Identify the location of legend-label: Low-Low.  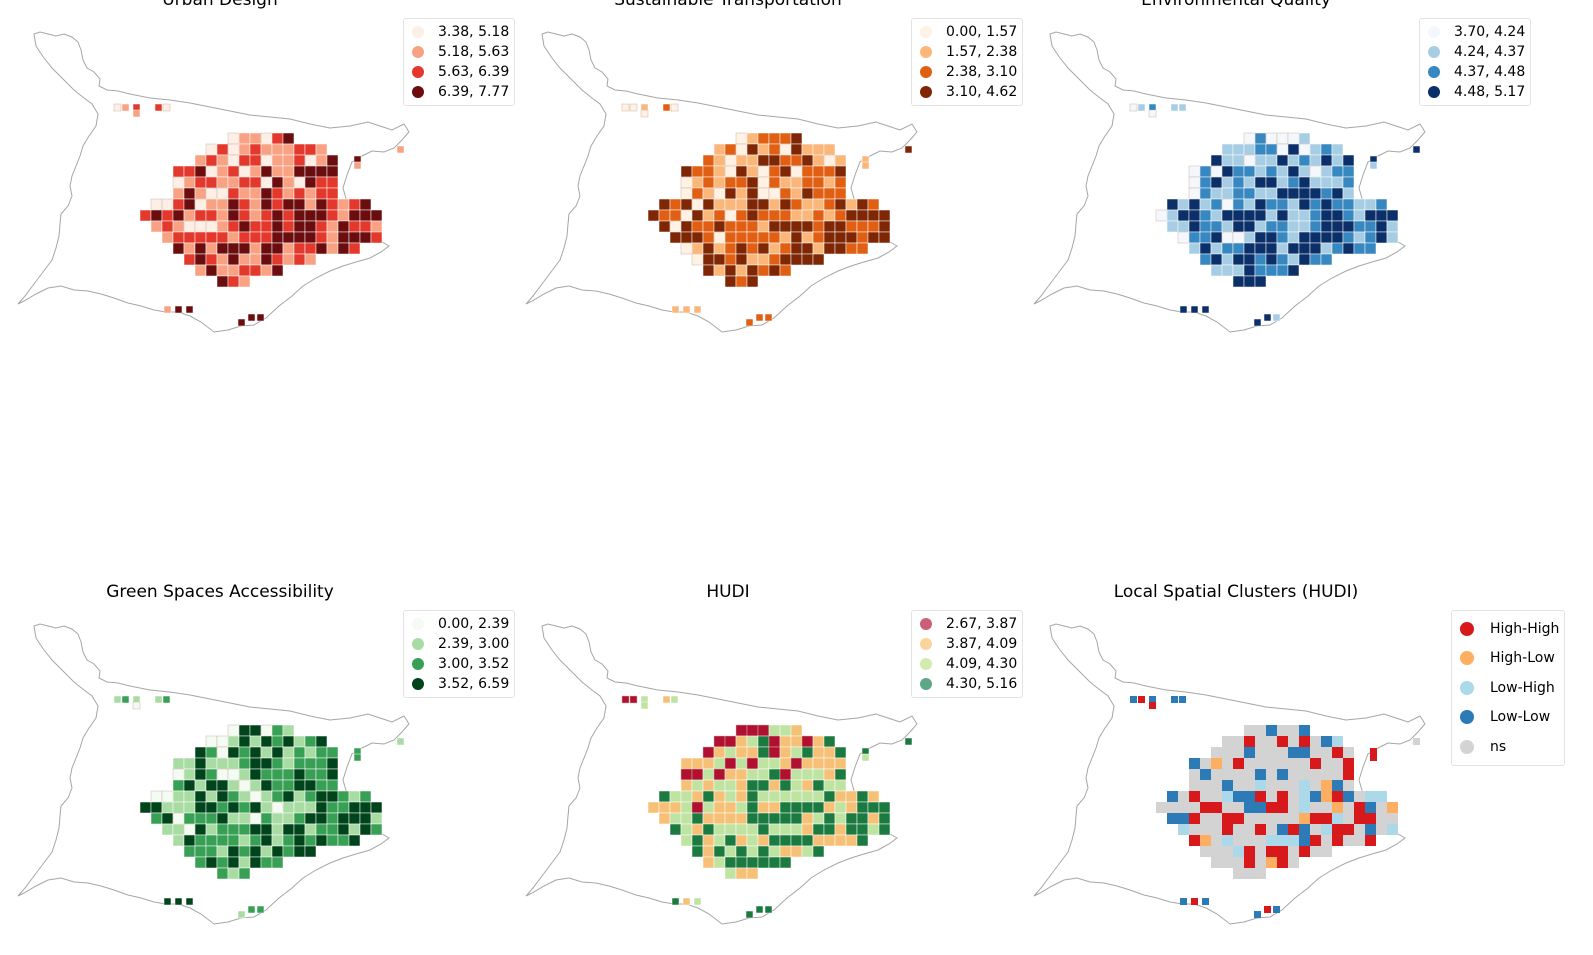
(1520, 717).